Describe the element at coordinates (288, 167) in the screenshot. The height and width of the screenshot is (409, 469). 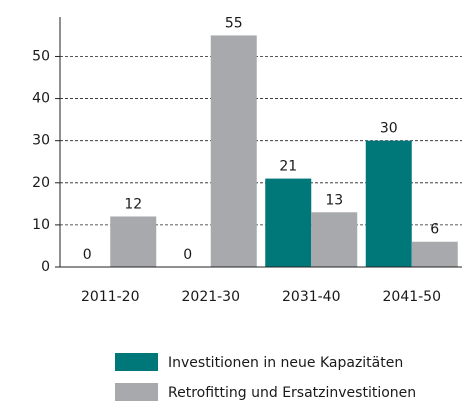
I see `data-label: 21` at that location.